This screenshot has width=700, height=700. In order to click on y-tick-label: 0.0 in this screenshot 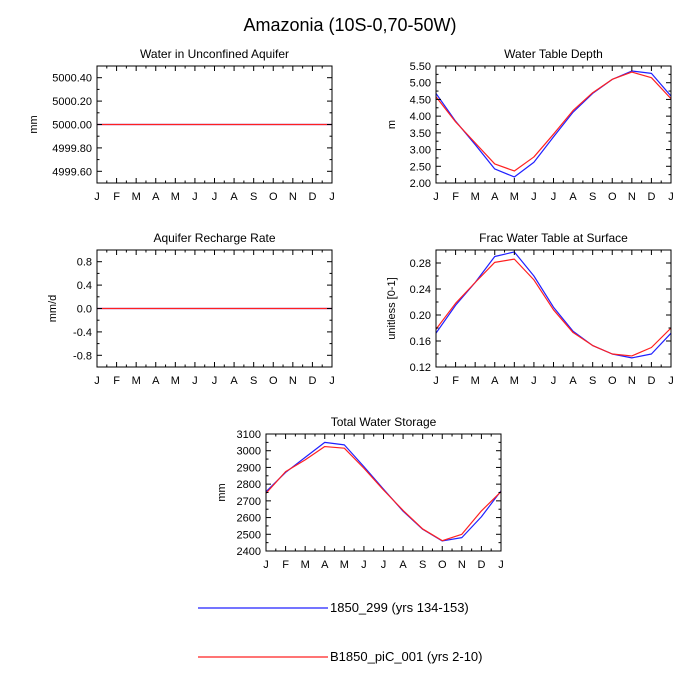, I will do `click(84, 310)`.